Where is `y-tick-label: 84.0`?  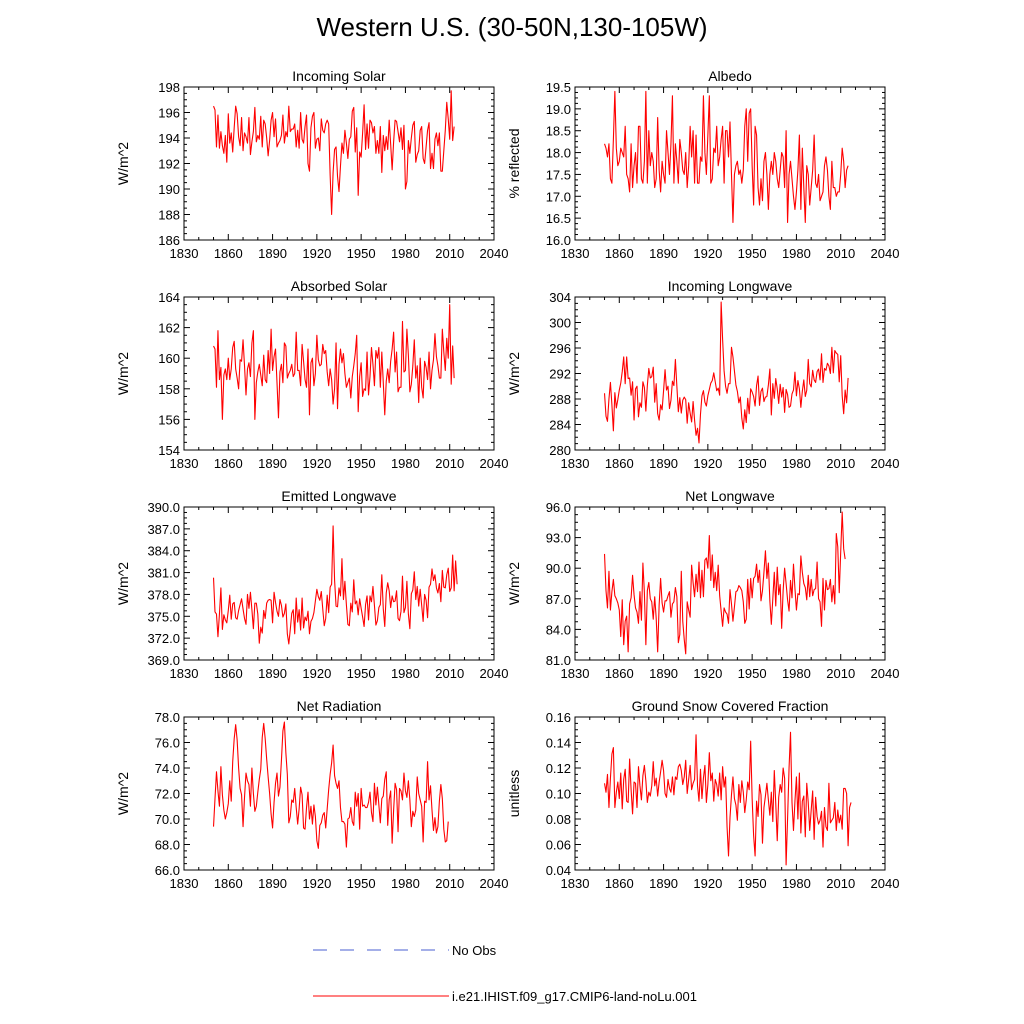
y-tick-label: 84.0 is located at coordinates (558, 629).